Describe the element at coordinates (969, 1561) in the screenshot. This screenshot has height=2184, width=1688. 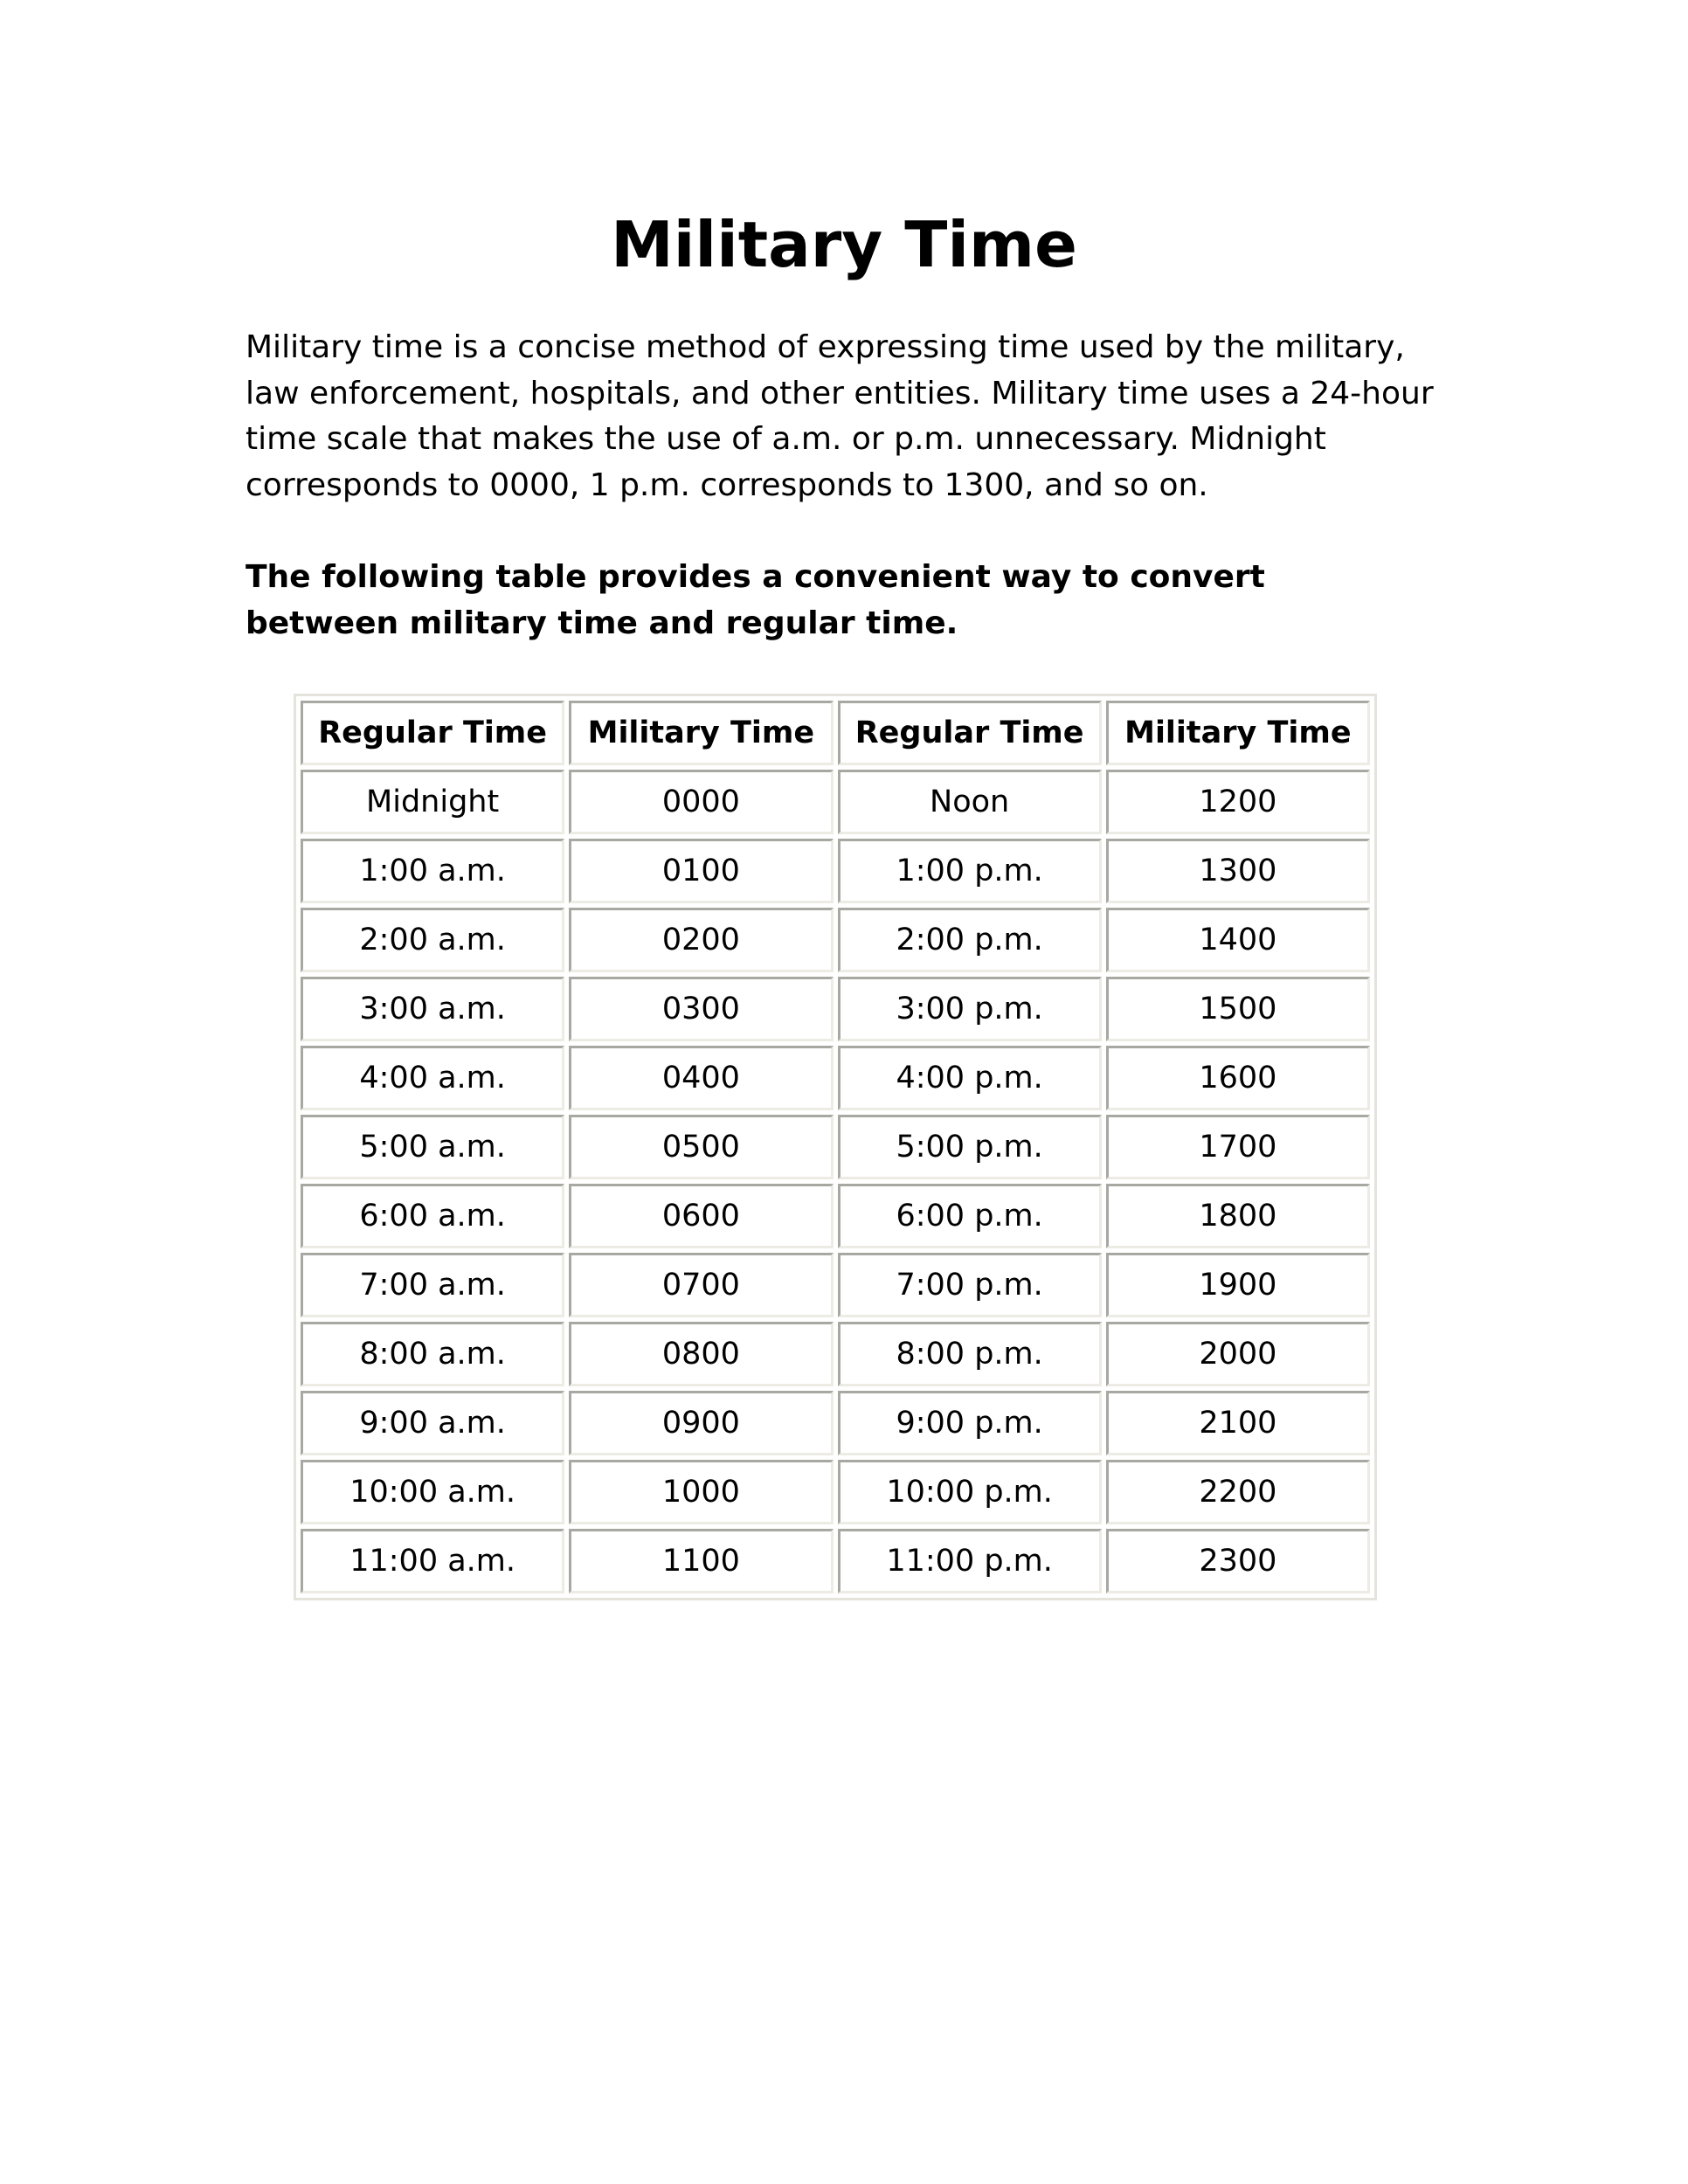
I see `table-cell: 11:00 p.m.` at that location.